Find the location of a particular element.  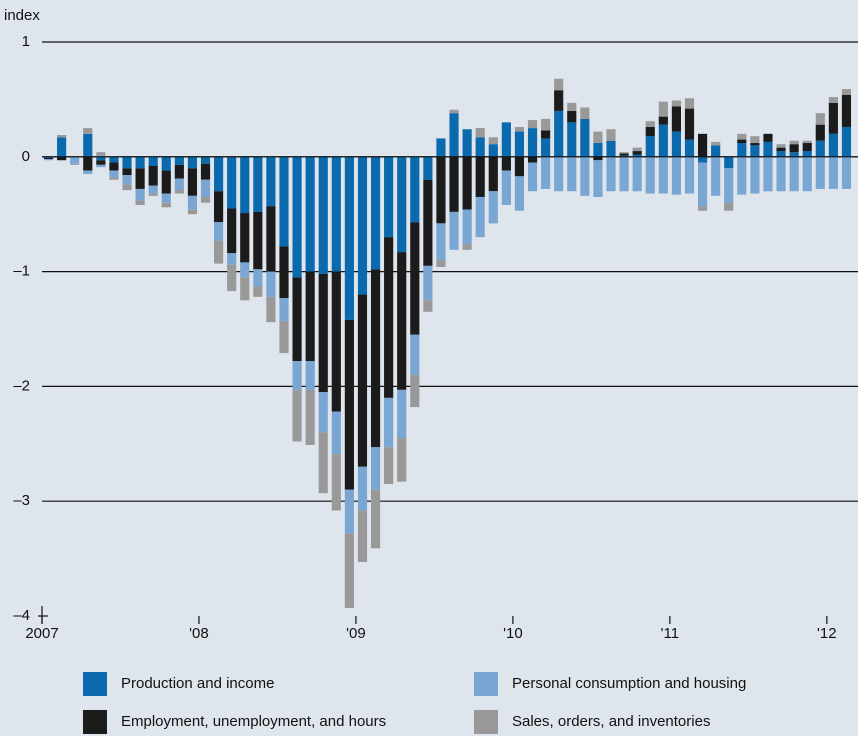

x-tick-label: '12 is located at coordinates (827, 633).